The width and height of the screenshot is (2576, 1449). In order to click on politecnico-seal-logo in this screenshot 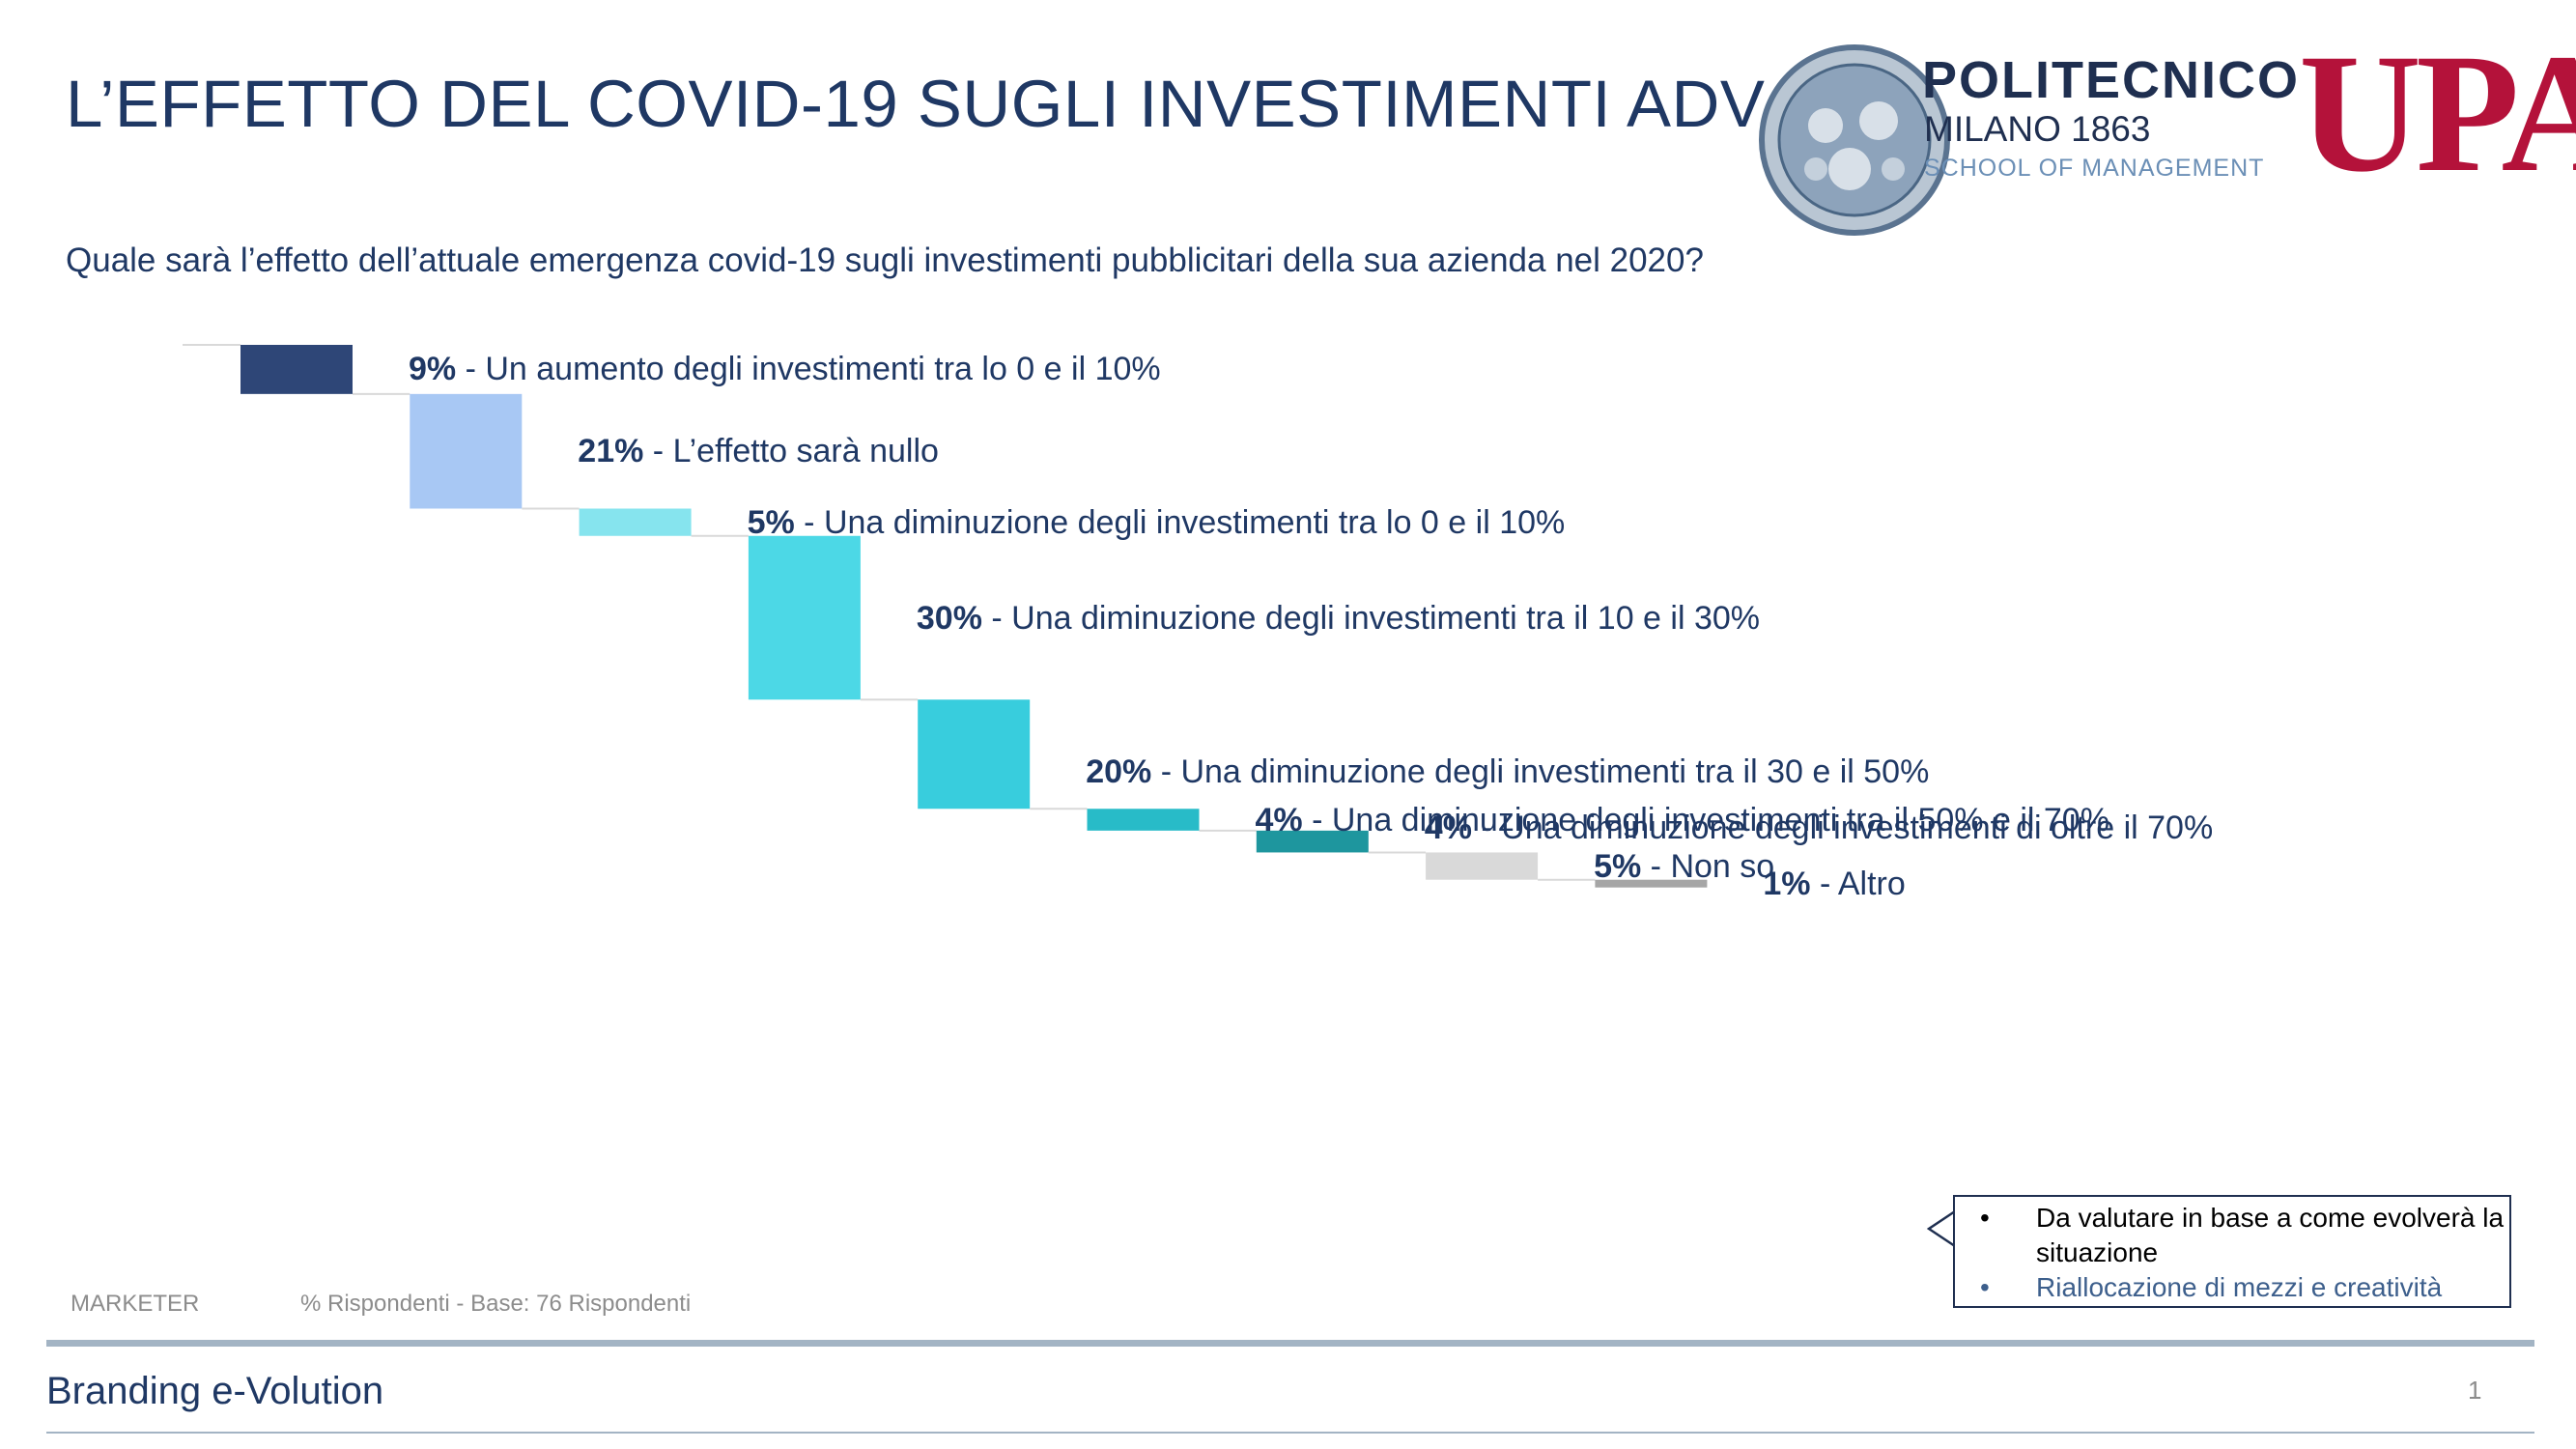, I will do `click(1854, 140)`.